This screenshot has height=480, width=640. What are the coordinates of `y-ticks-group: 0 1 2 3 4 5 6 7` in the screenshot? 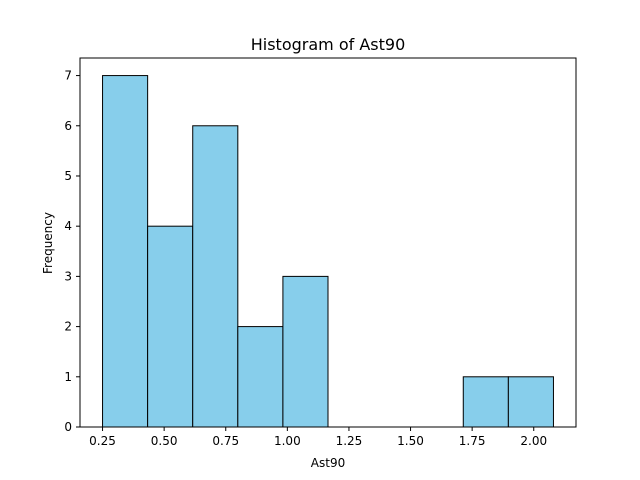 It's located at (72, 251).